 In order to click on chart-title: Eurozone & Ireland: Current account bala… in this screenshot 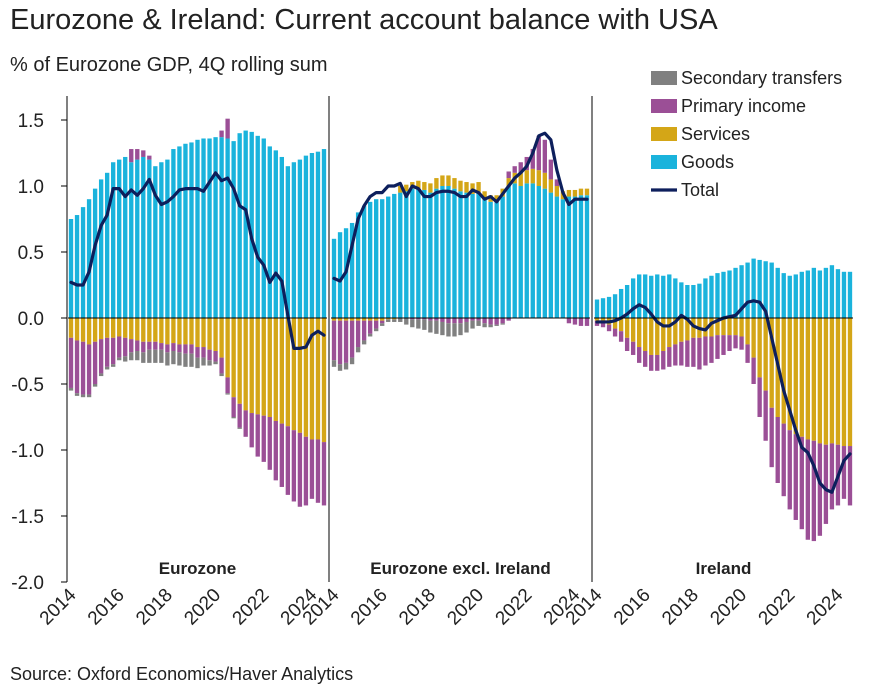, I will do `click(364, 20)`.